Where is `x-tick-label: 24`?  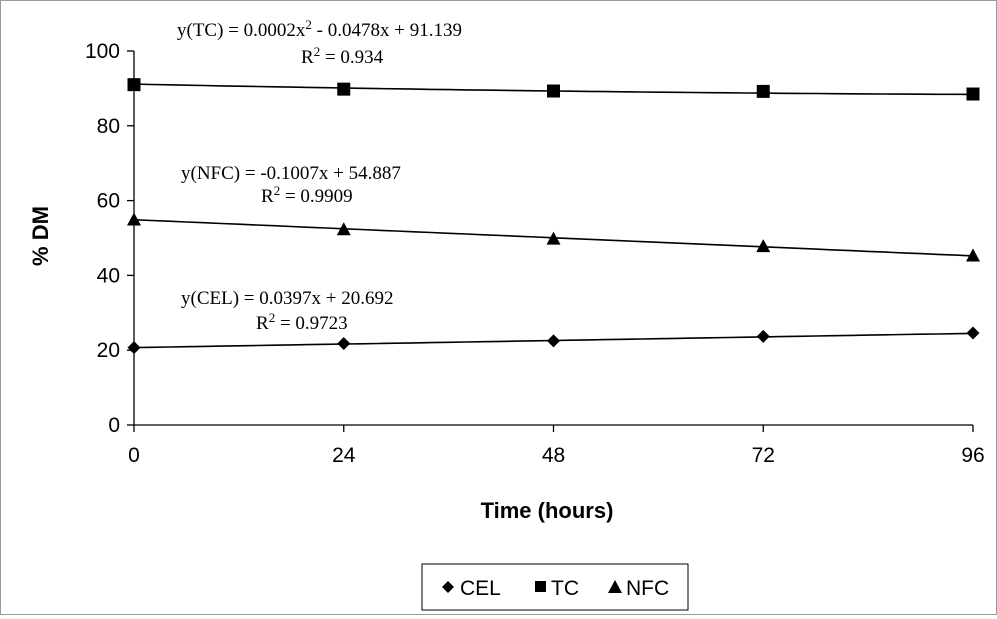
x-tick-label: 24 is located at coordinates (344, 455).